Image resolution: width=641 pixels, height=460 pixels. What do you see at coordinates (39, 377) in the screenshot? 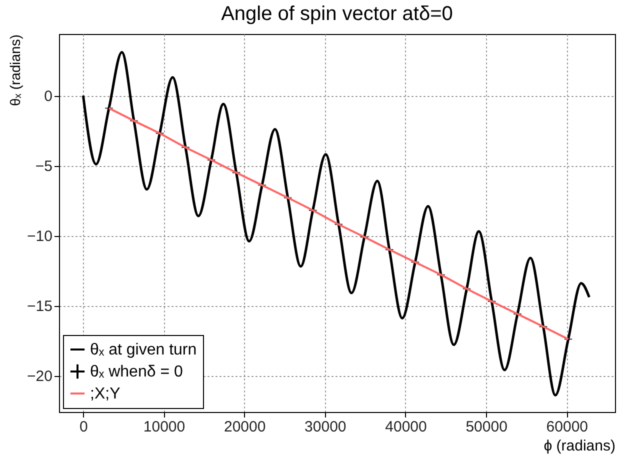
I see `y-tick-label: −20` at bounding box center [39, 377].